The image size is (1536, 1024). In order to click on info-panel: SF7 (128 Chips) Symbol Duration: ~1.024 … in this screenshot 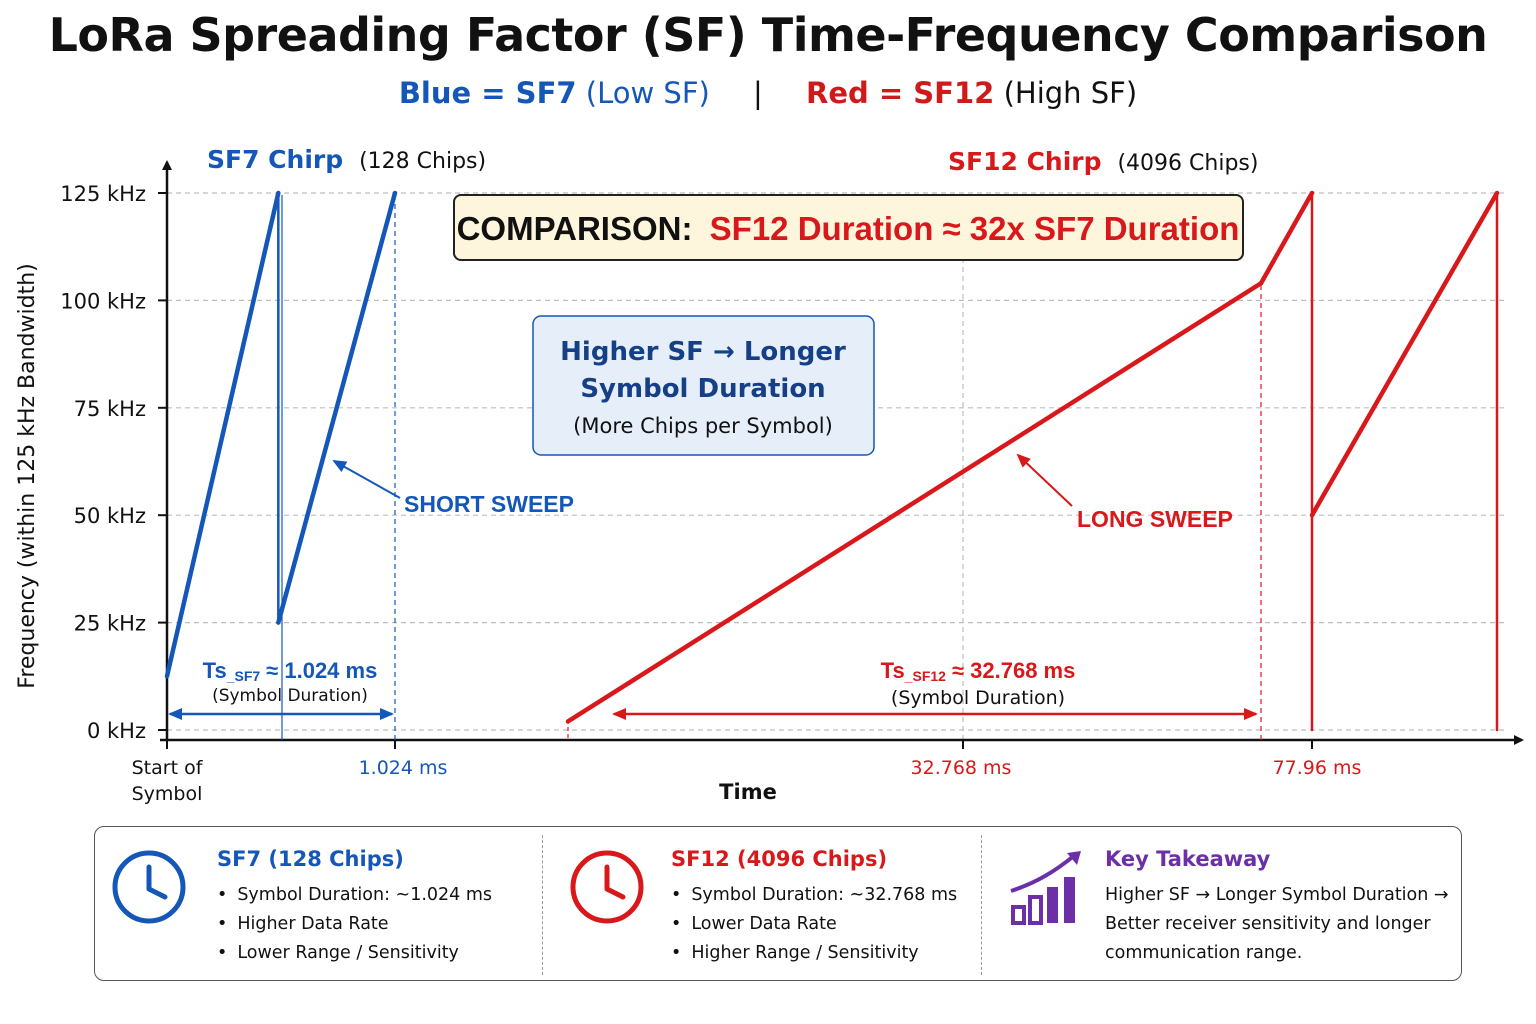, I will do `click(778, 903)`.